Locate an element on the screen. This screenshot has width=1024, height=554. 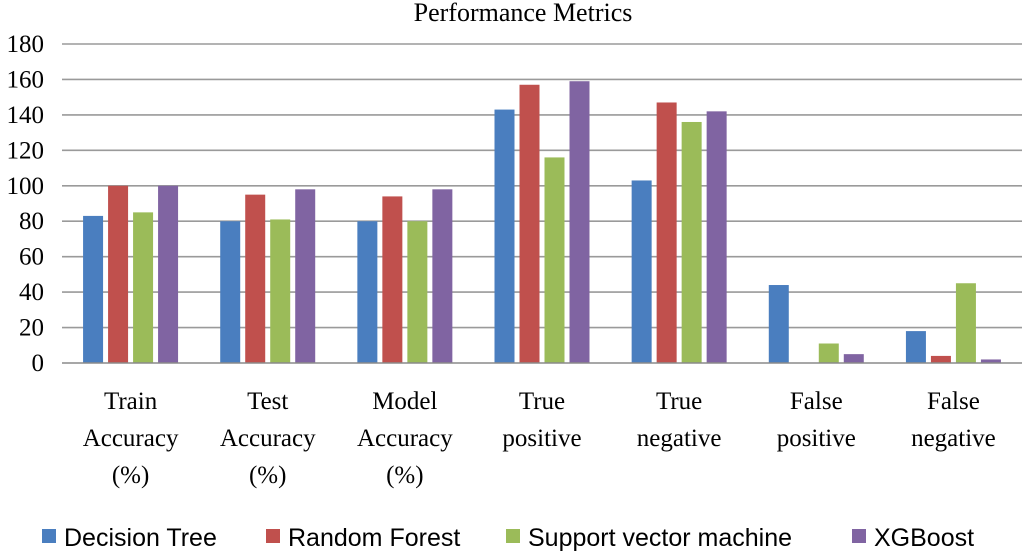
legend-label: XGBoost is located at coordinates (924, 538).